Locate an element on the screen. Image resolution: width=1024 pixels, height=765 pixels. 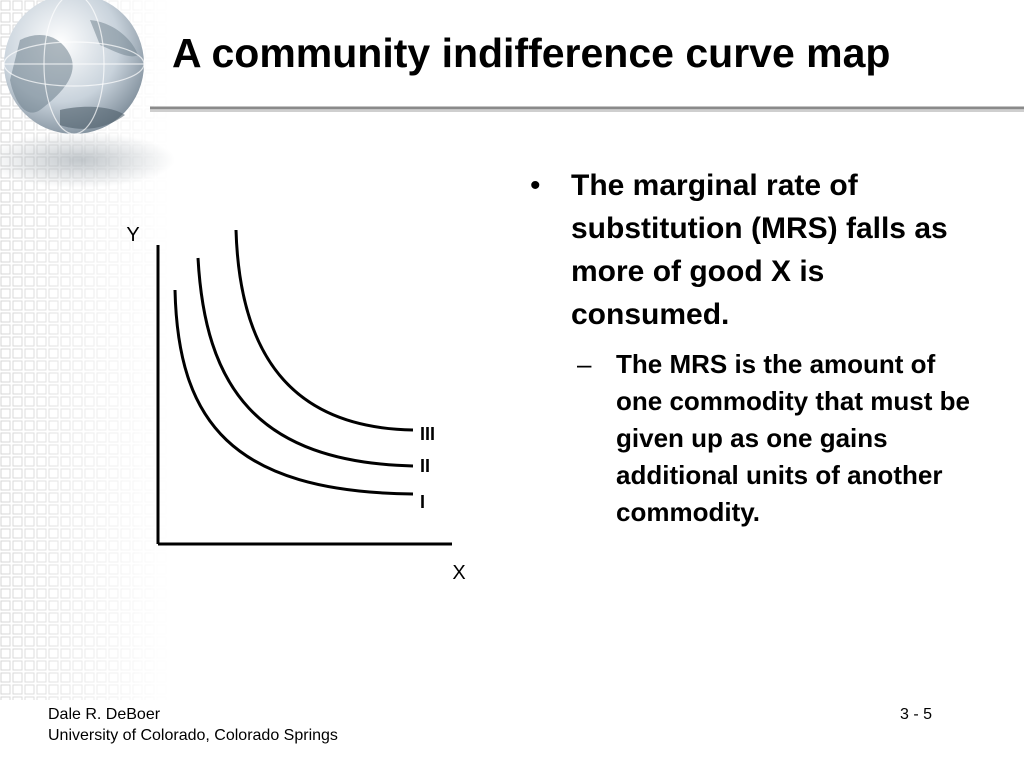
indifference-curve-i is located at coordinates (293, 392).